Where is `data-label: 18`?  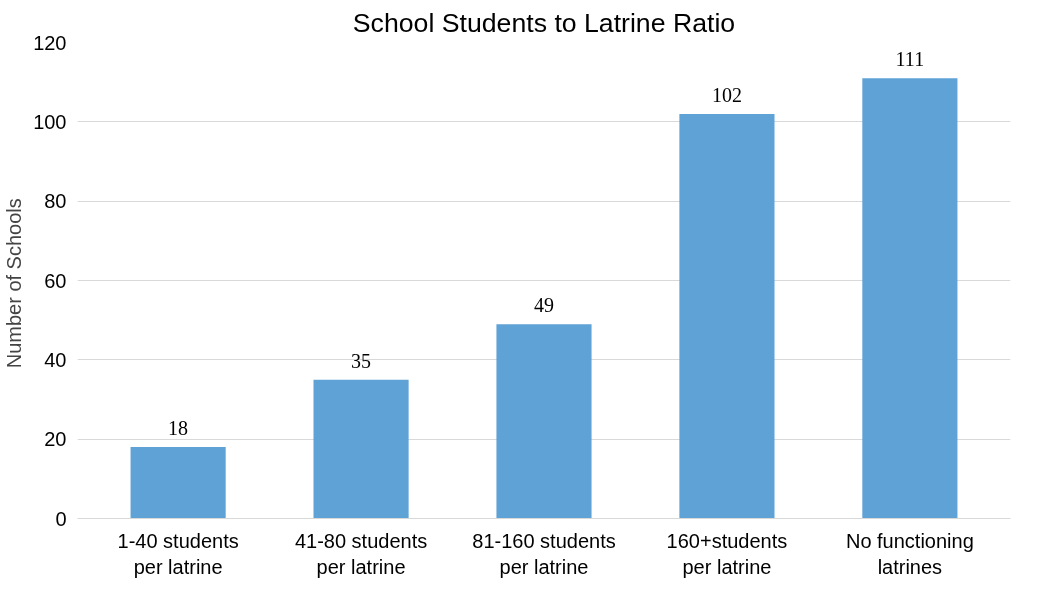
data-label: 18 is located at coordinates (178, 428).